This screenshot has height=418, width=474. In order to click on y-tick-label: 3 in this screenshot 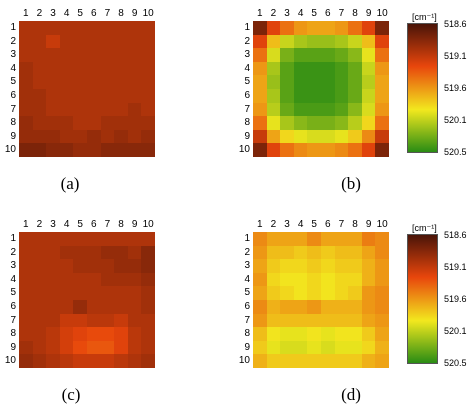, I will do `click(13, 266)`.